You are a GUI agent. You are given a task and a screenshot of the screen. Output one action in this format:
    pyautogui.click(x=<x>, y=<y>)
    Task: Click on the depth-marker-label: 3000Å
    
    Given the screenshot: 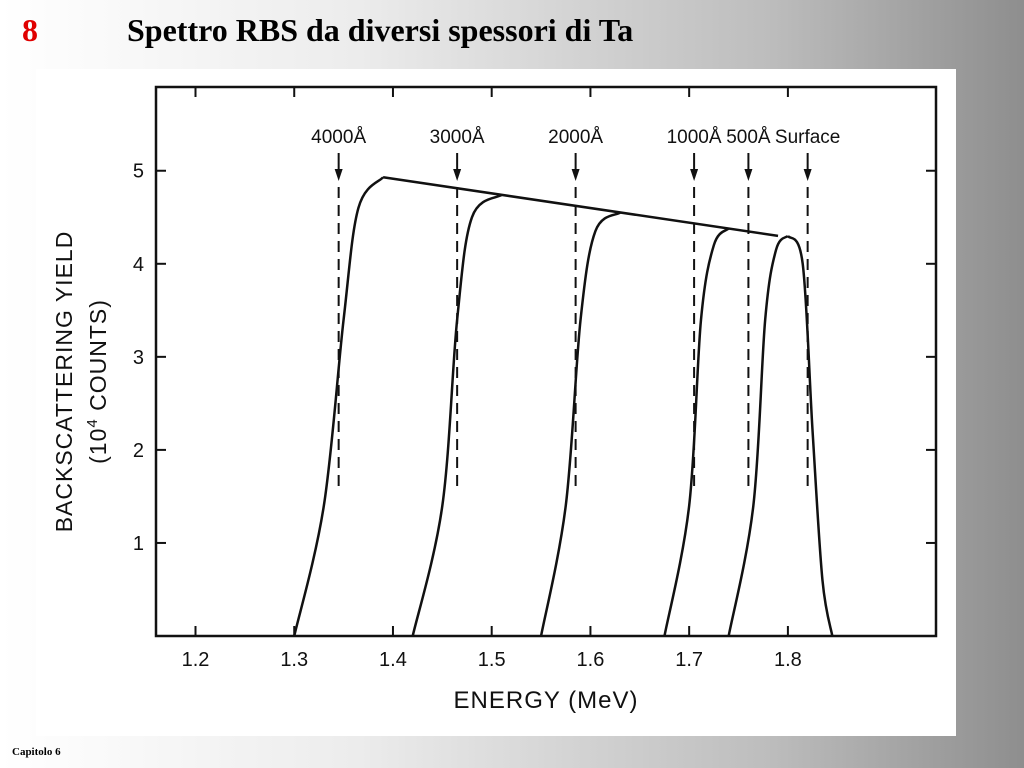 What is the action you would take?
    pyautogui.click(x=457, y=137)
    